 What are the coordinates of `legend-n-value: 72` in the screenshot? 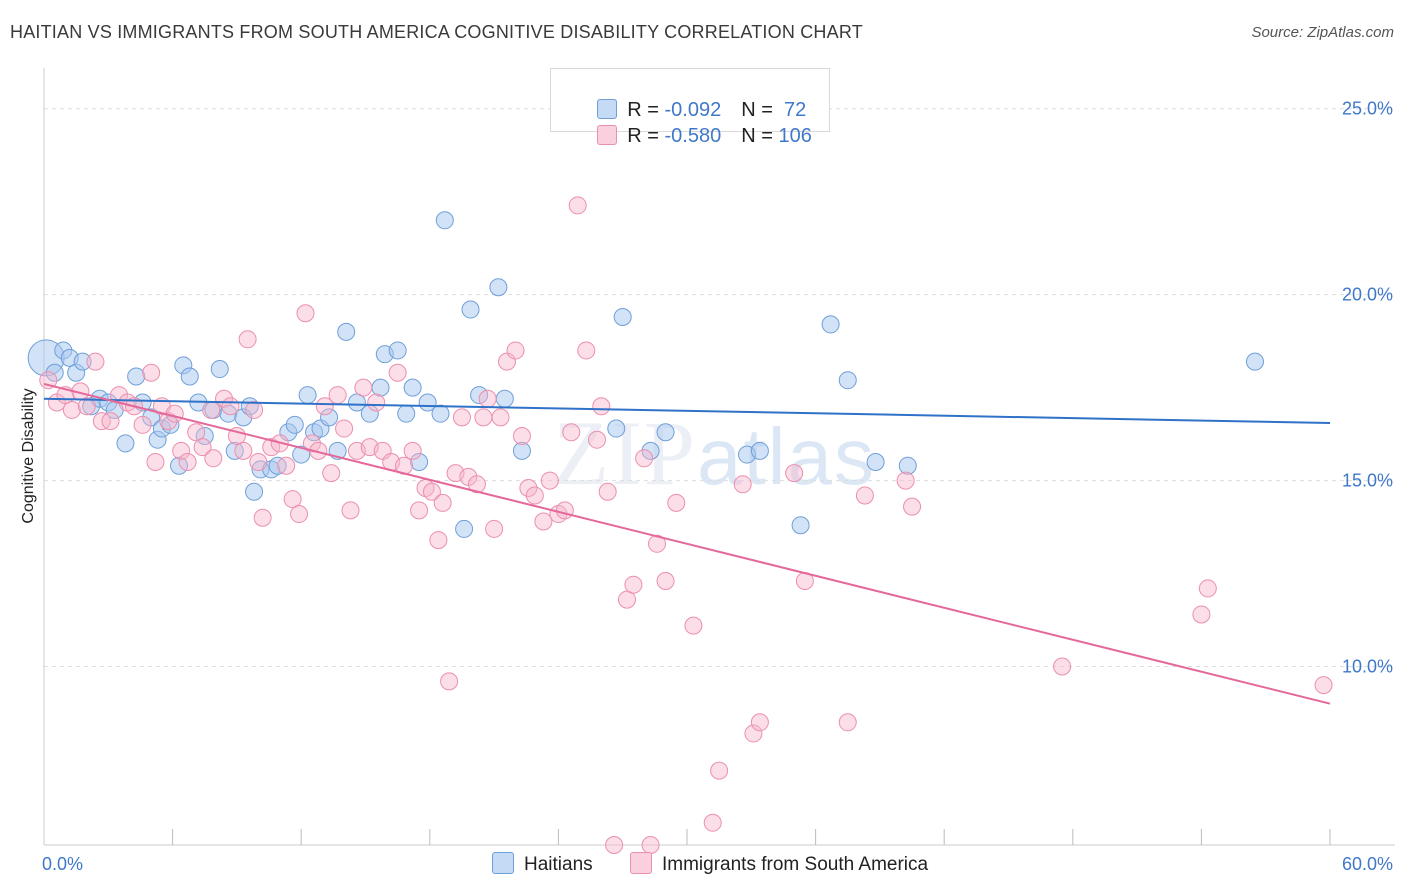 It's located at (792, 110).